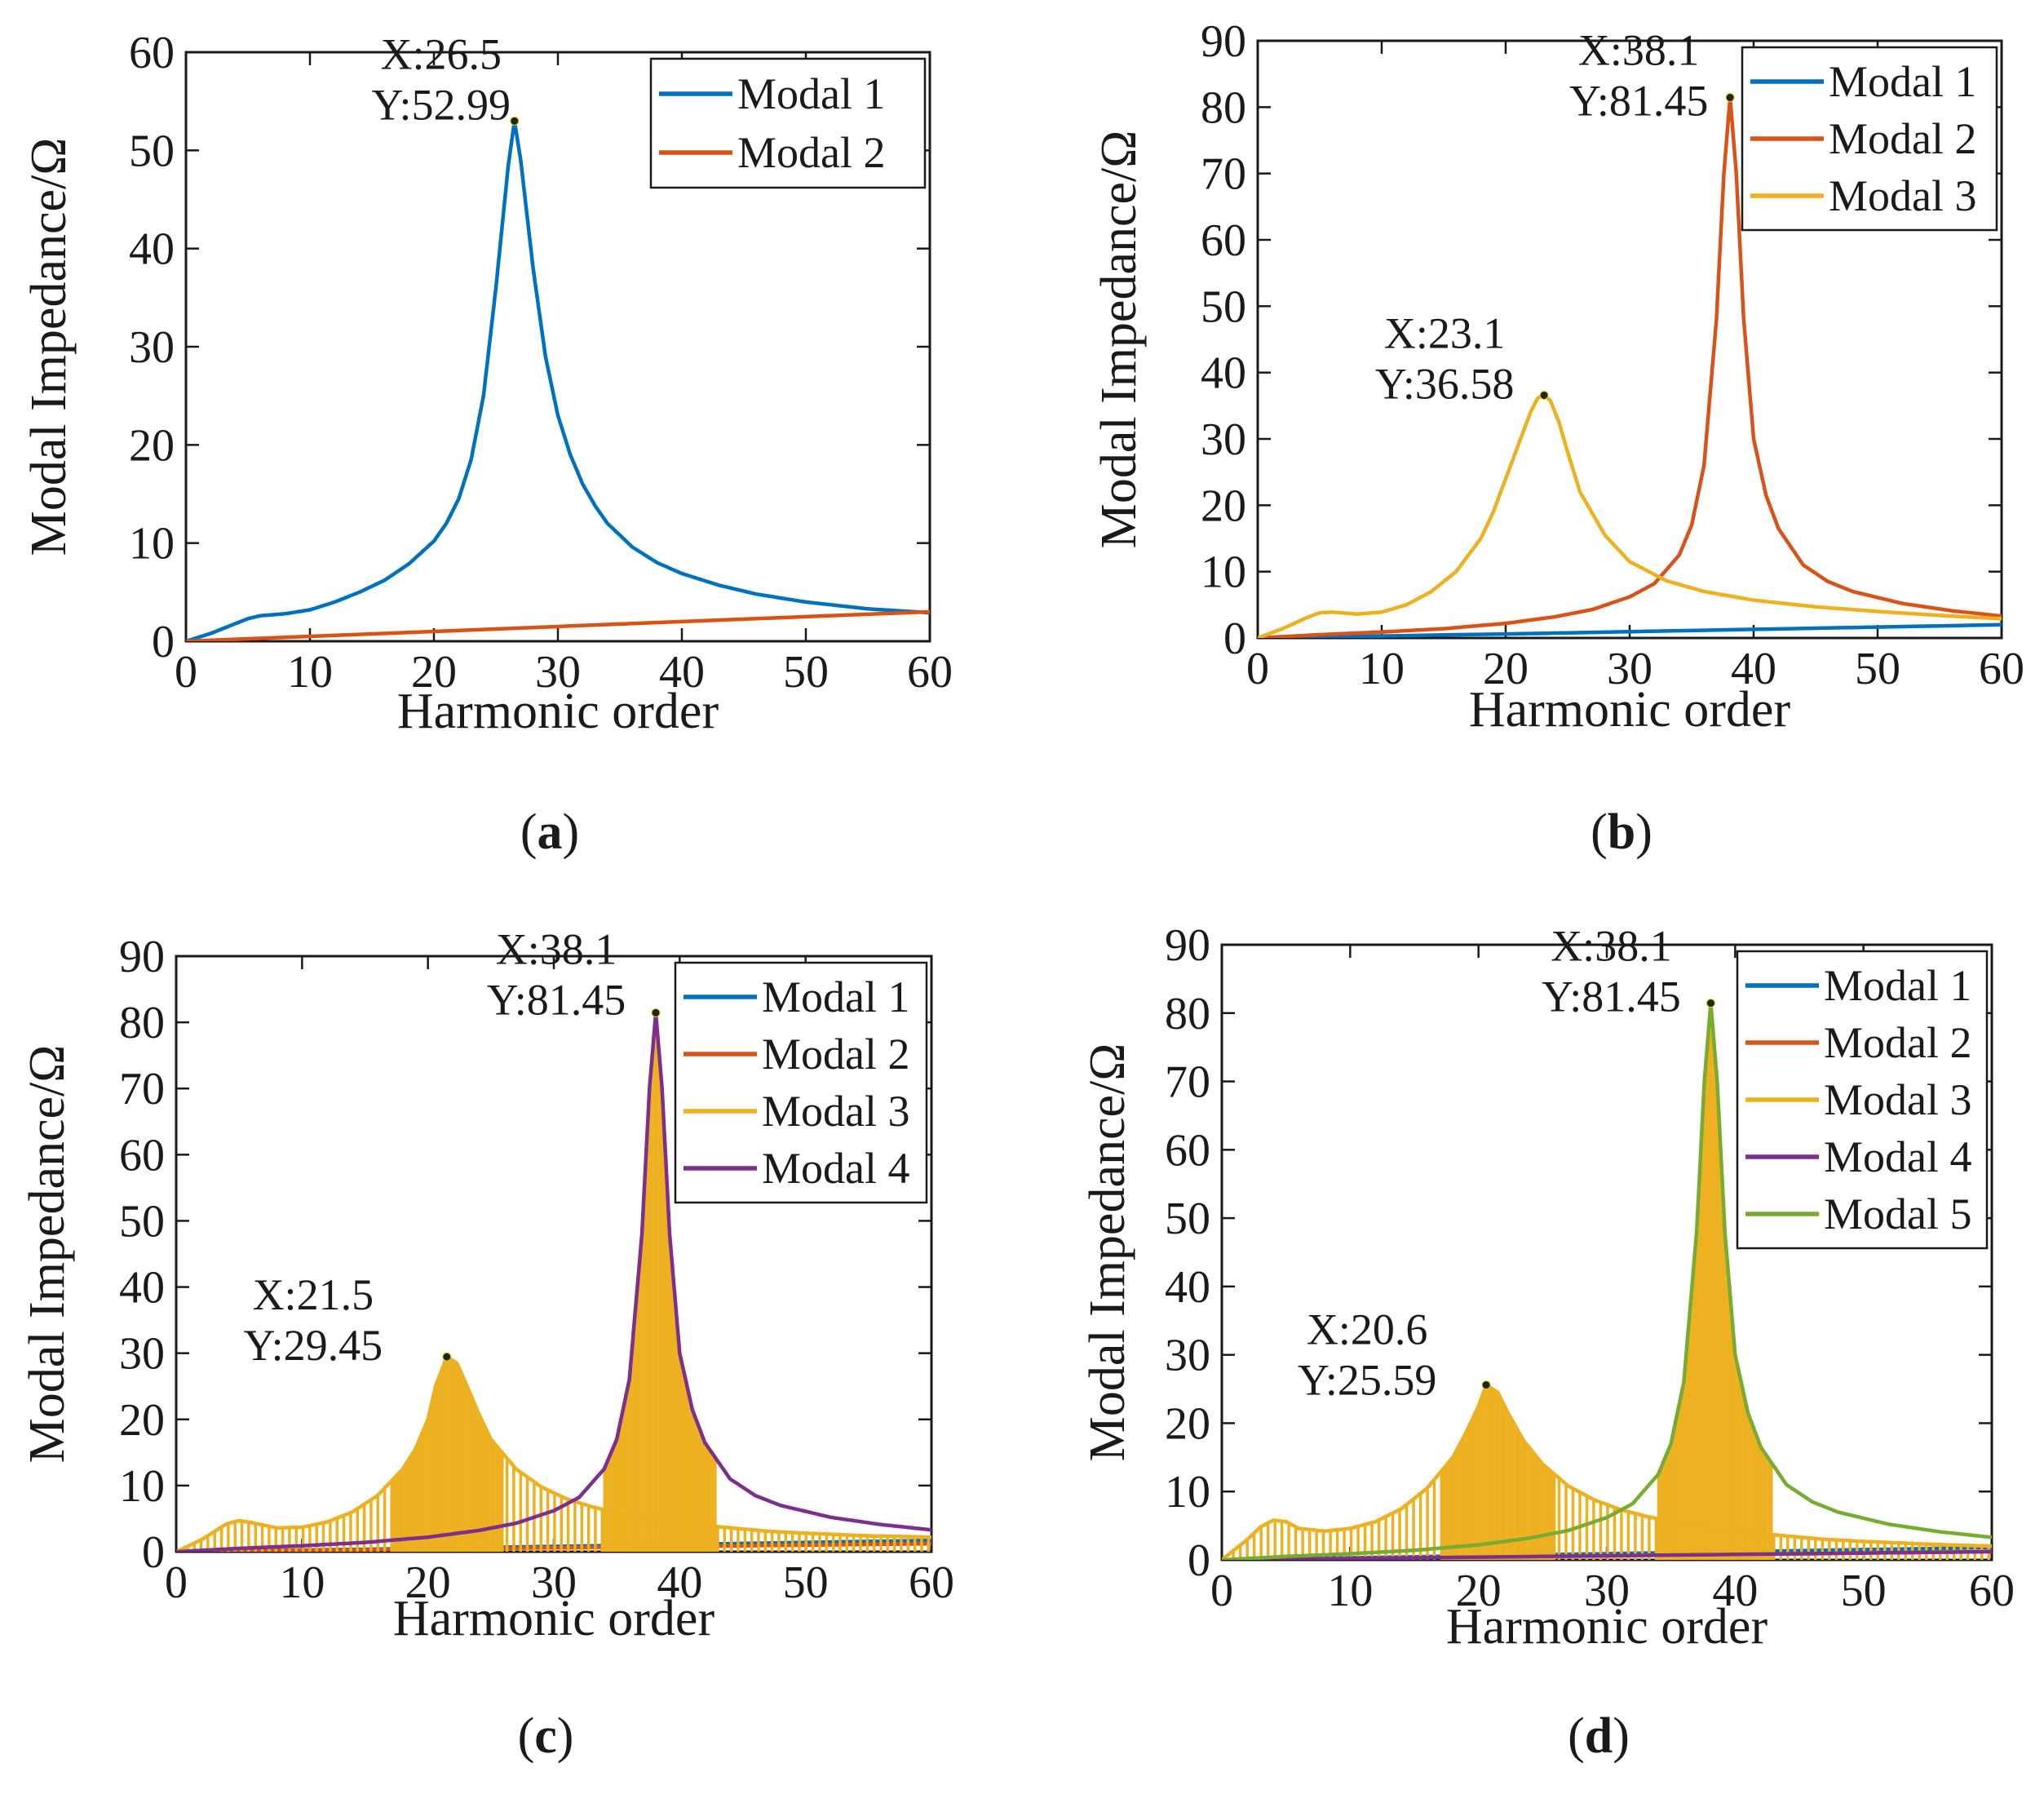 This screenshot has width=2044, height=1803. Describe the element at coordinates (441, 104) in the screenshot. I see `datatip-y-label: Y:52.99` at that location.